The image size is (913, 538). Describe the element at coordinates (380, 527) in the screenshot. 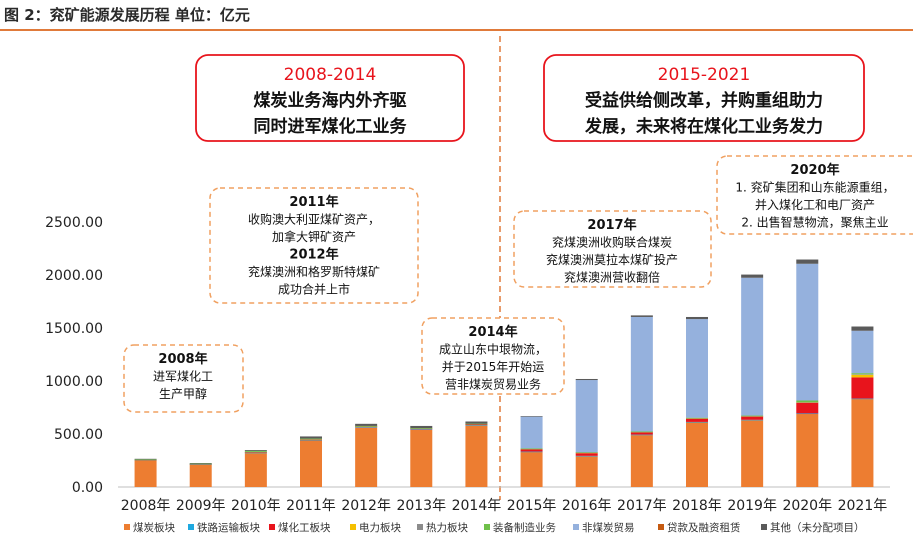

I see `legend-label: 电力板块` at that location.